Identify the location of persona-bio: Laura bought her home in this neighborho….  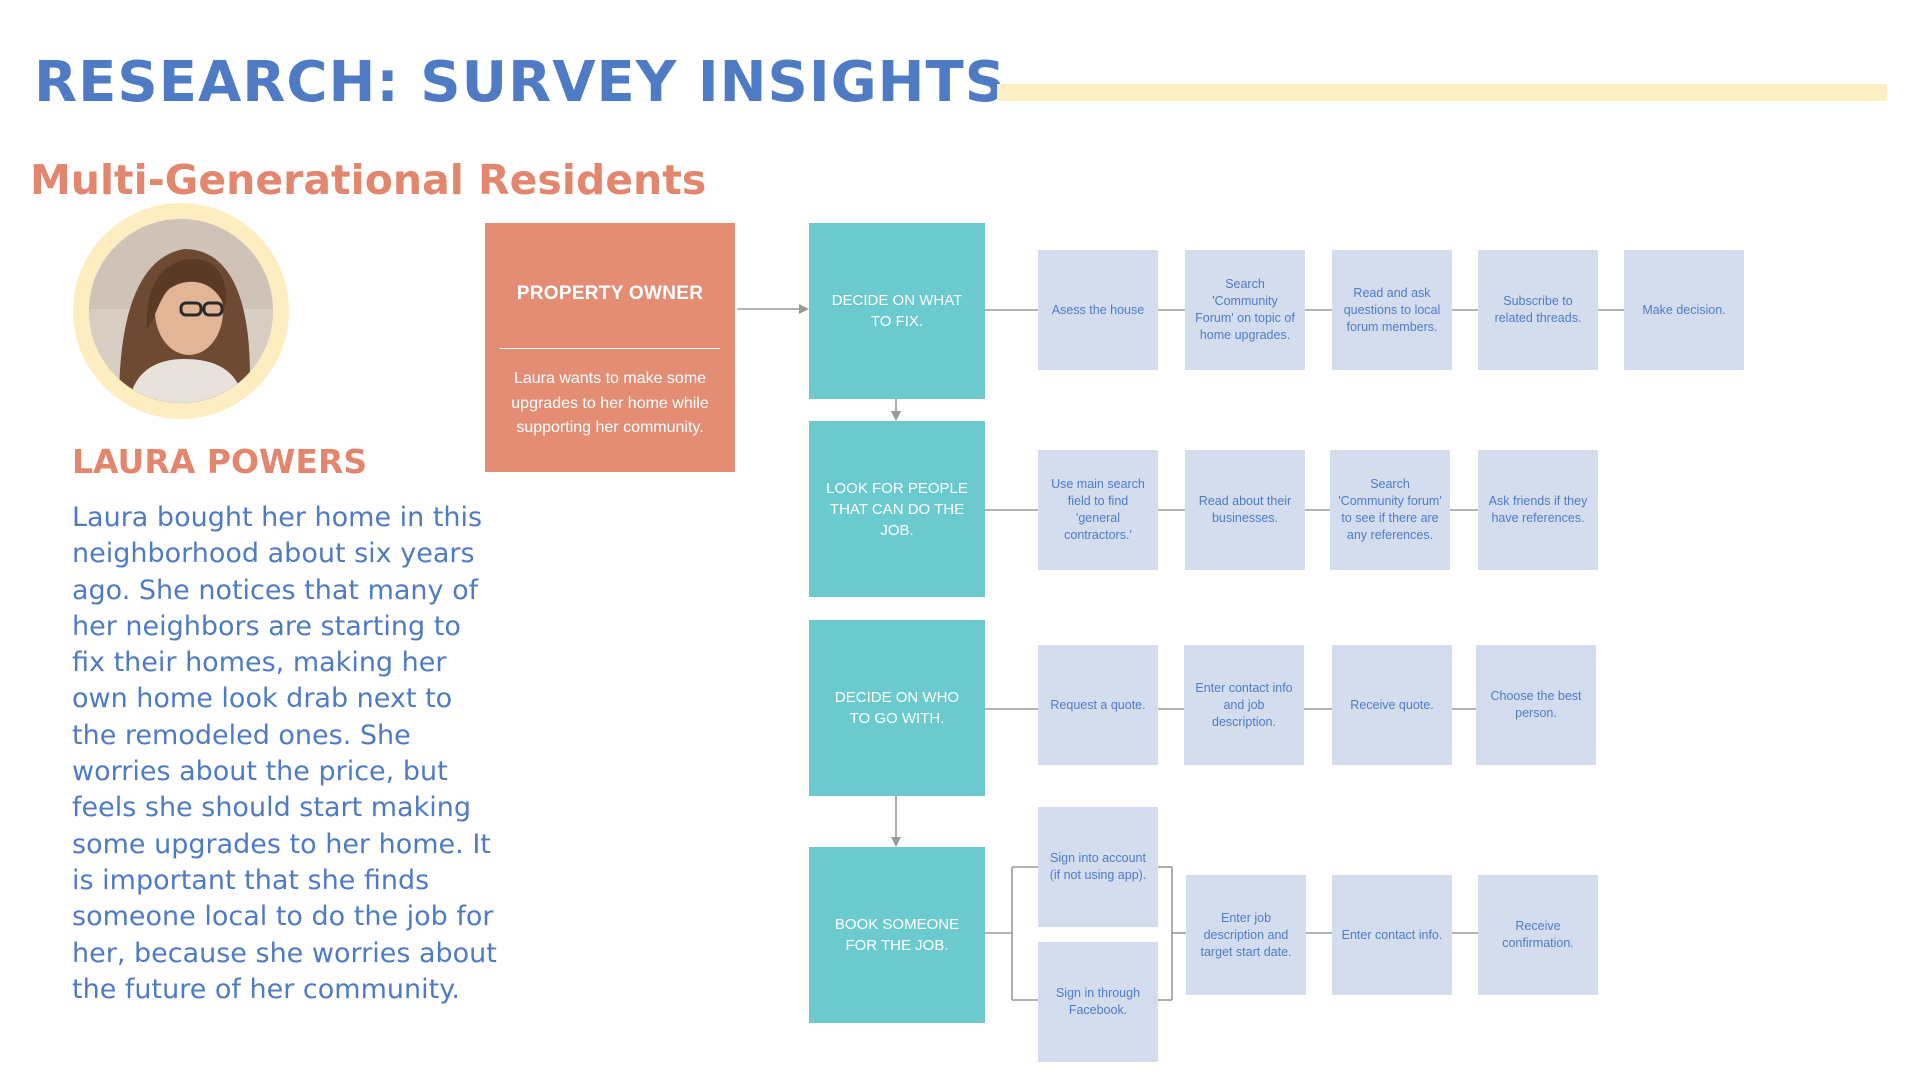
(284, 753).